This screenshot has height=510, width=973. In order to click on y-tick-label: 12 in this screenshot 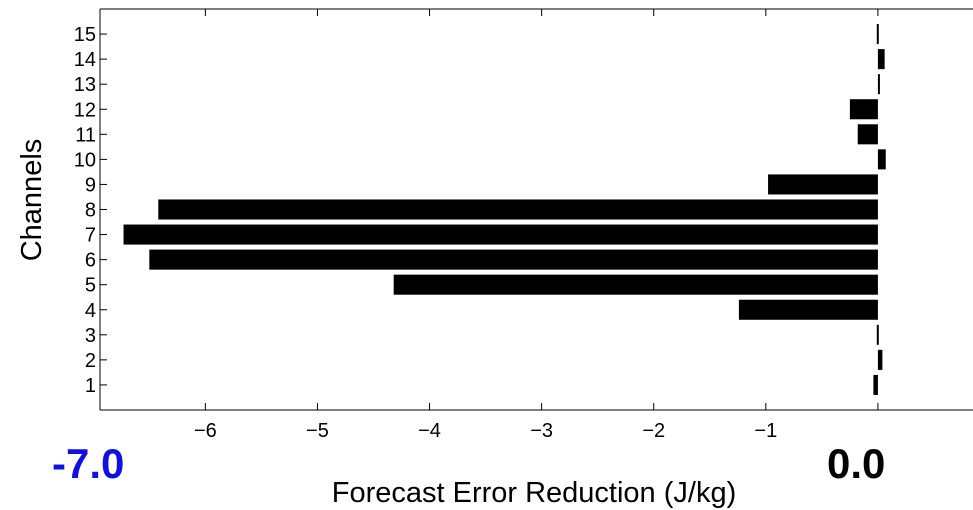, I will do `click(85, 110)`.